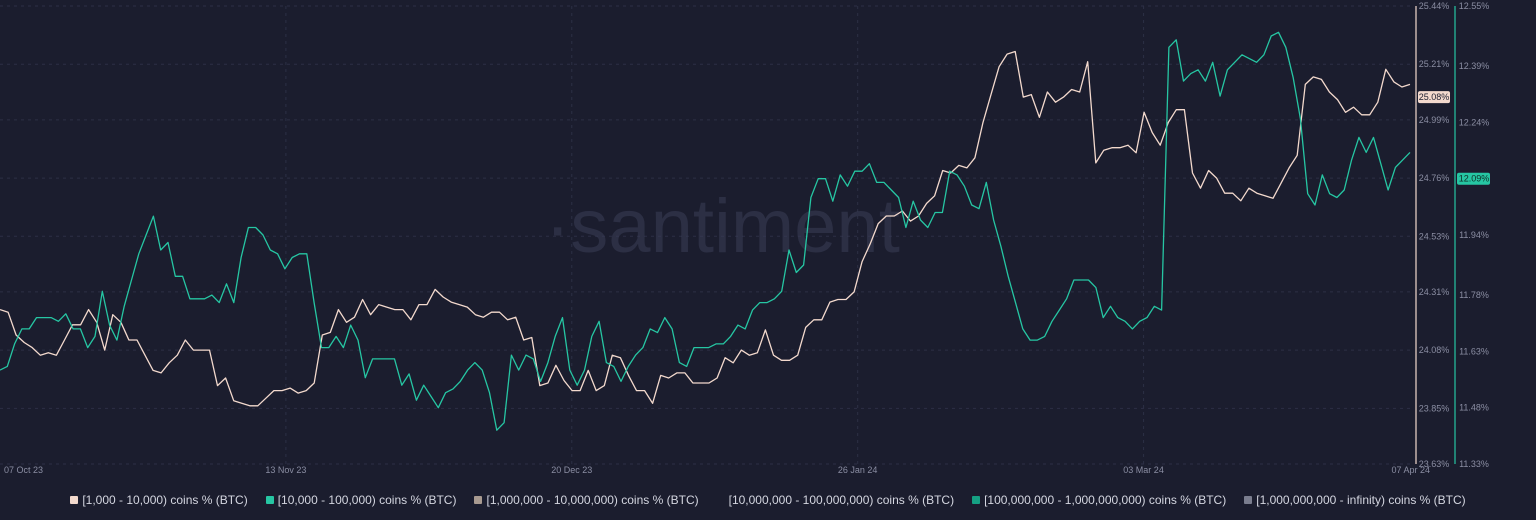 Image resolution: width=1536 pixels, height=520 pixels. What do you see at coordinates (367, 500) in the screenshot?
I see `legend-label: [10,000 - 100,000) coins % (BTC)` at bounding box center [367, 500].